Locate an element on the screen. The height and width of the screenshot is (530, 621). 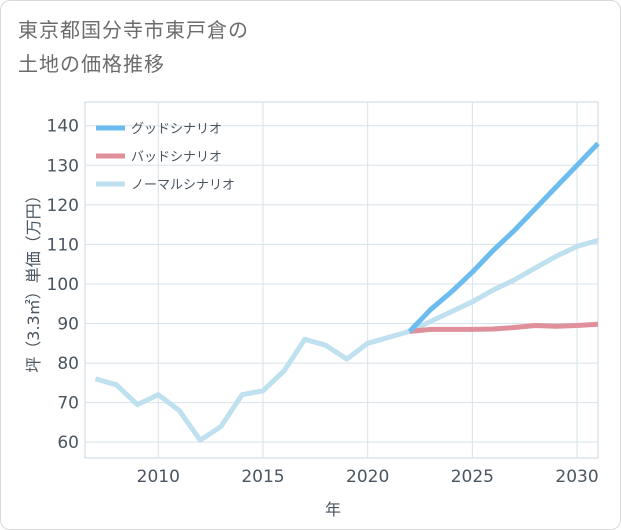
series-line-bad is located at coordinates (504, 327).